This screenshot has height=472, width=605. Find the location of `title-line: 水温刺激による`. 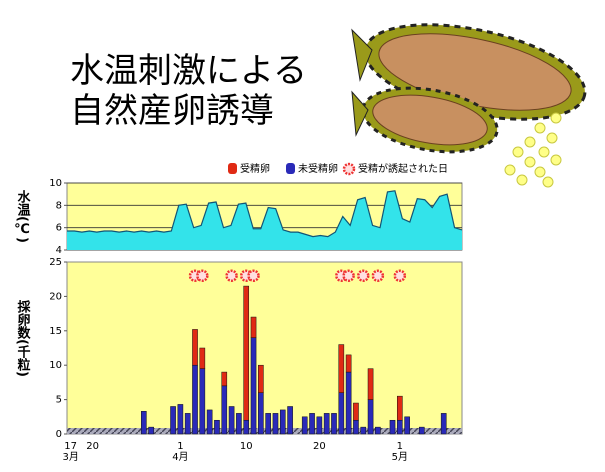

title-line: 水温刺激による is located at coordinates (188, 71).